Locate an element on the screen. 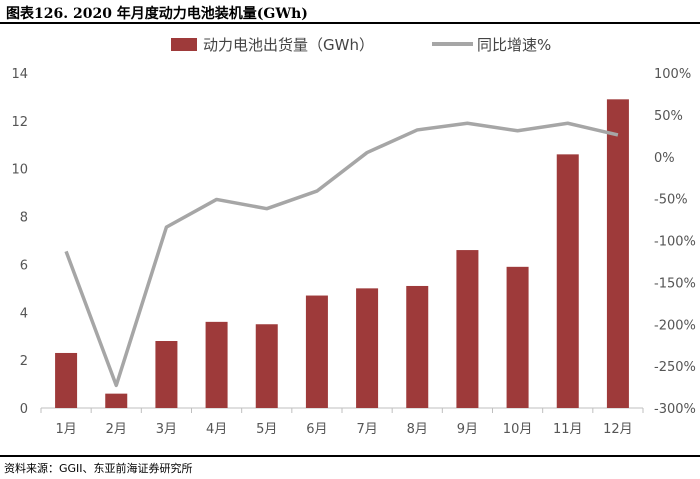 The height and width of the screenshot is (479, 700). y-right-tick-label: -100% is located at coordinates (675, 242).